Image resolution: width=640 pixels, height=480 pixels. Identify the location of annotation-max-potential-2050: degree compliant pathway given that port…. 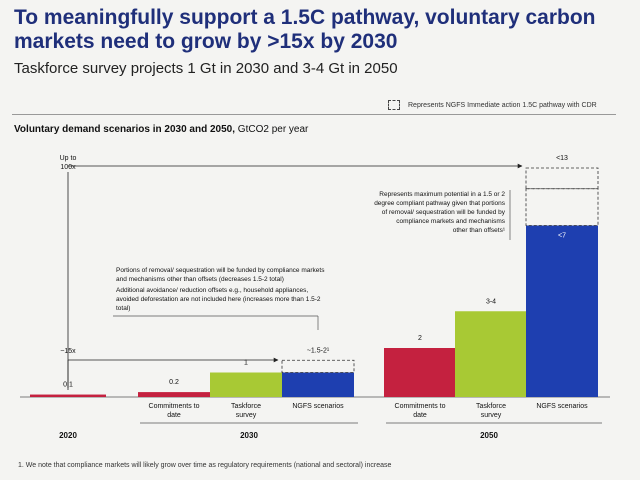
(440, 203).